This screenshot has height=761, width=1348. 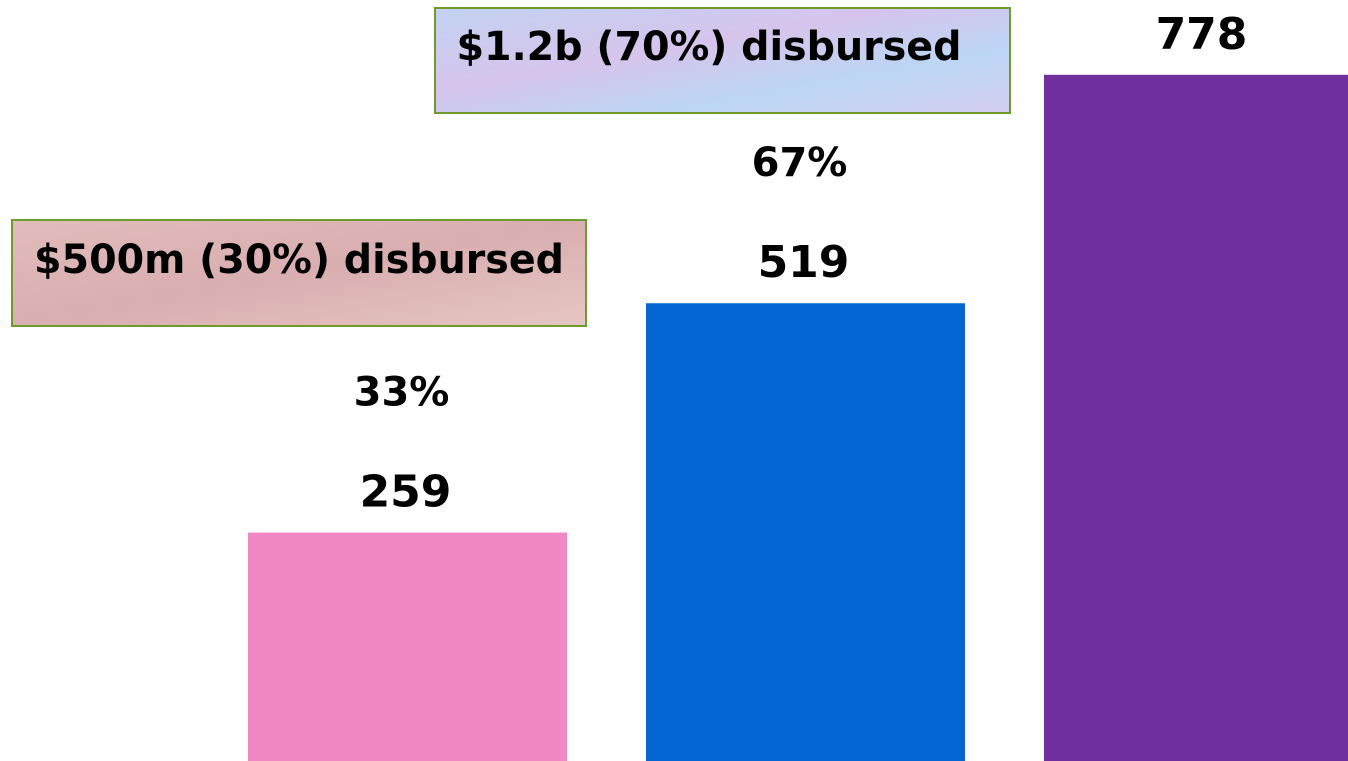 I want to click on annotation: $500m (30%) disbursed, so click(x=299, y=260).